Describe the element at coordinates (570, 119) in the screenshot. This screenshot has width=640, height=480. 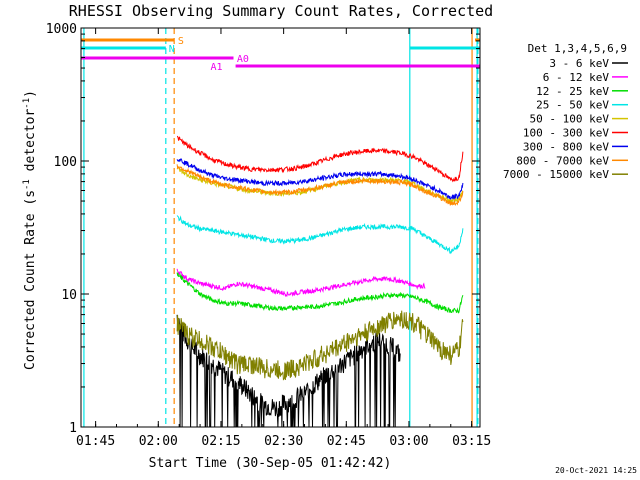
I see `legend-label: 50 - 100 keV` at that location.